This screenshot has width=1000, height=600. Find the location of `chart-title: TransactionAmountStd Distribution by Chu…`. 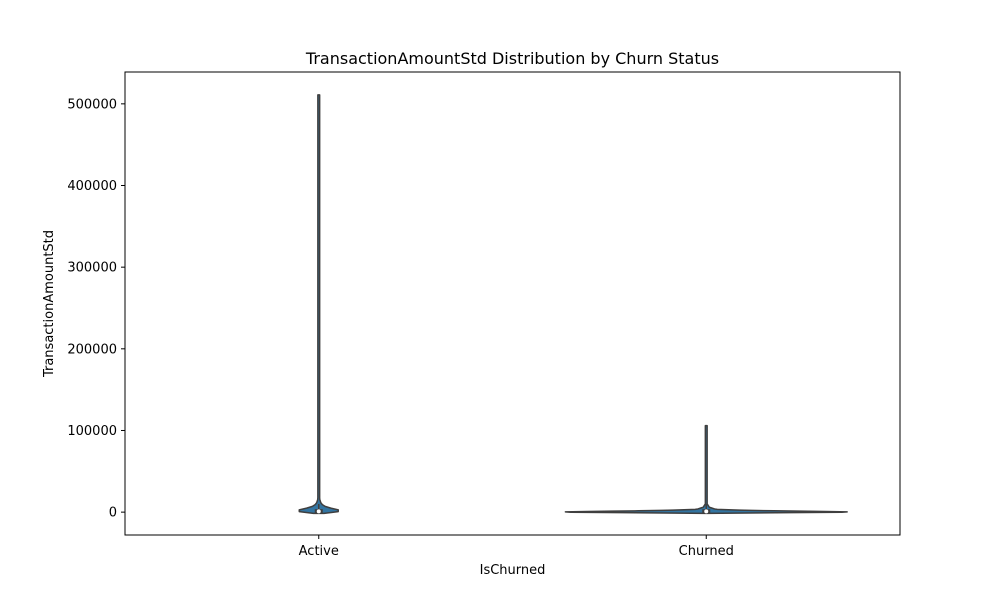

chart-title: TransactionAmountStd Distribution by Chu… is located at coordinates (512, 58).